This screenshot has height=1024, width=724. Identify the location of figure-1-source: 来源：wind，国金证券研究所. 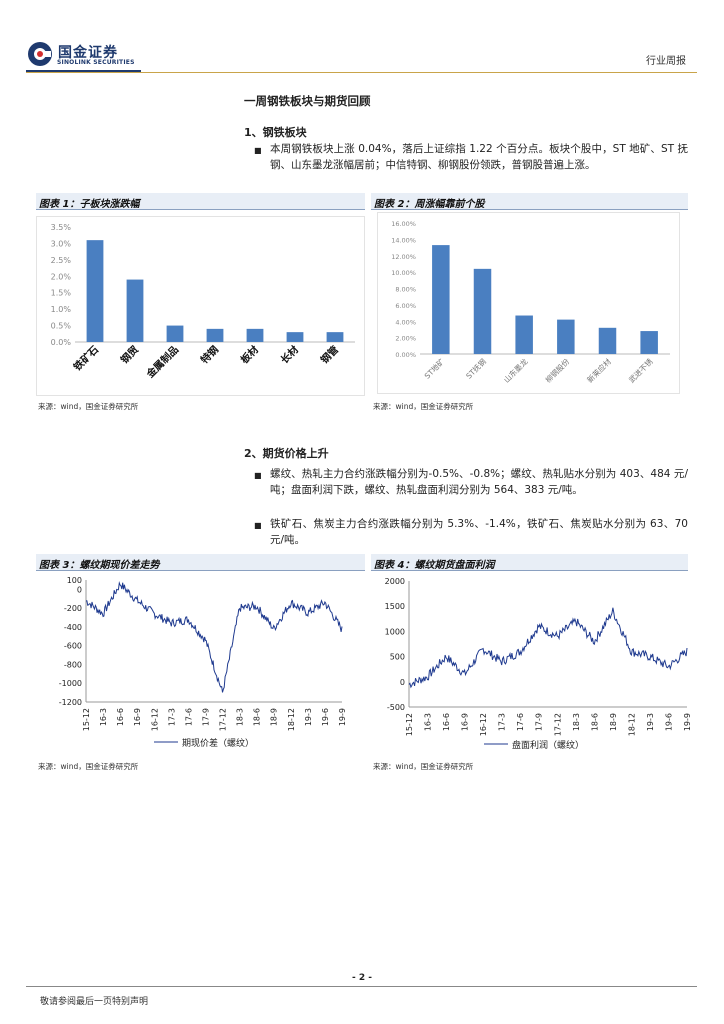
(88, 406).